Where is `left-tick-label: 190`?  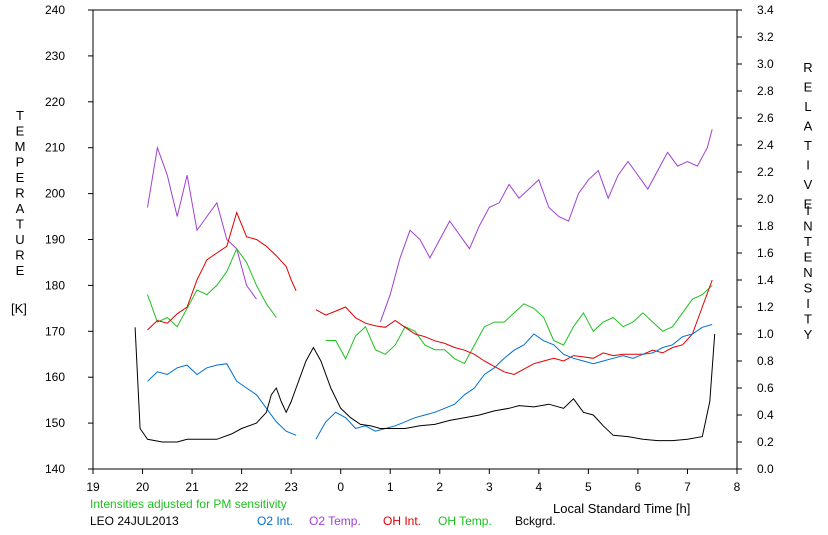 left-tick-label: 190 is located at coordinates (55, 240).